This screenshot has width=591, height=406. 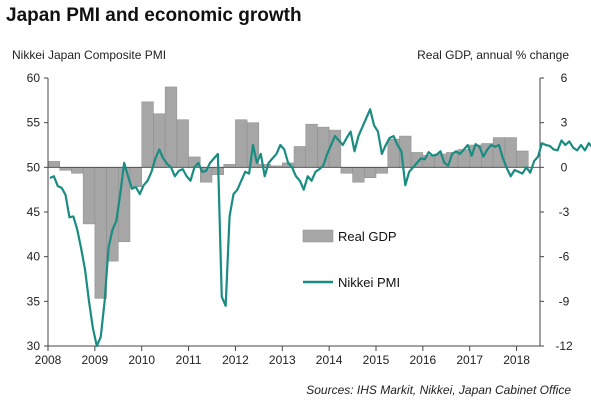 I want to click on left-tick-label: 30, so click(x=34, y=346).